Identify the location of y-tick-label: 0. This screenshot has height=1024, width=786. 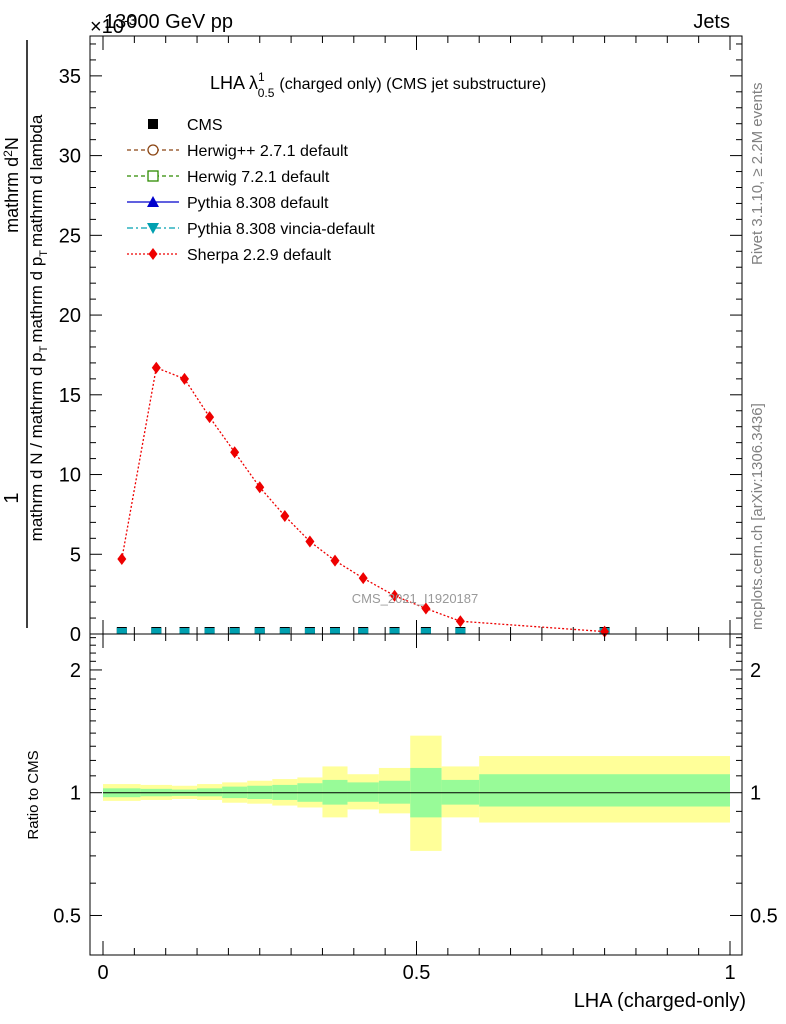
(75, 635).